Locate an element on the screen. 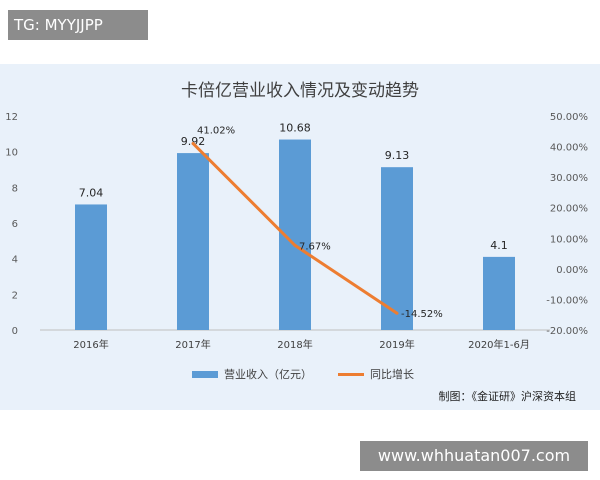 The image size is (600, 480). x-tick-label-1: 2017年 is located at coordinates (192, 344).